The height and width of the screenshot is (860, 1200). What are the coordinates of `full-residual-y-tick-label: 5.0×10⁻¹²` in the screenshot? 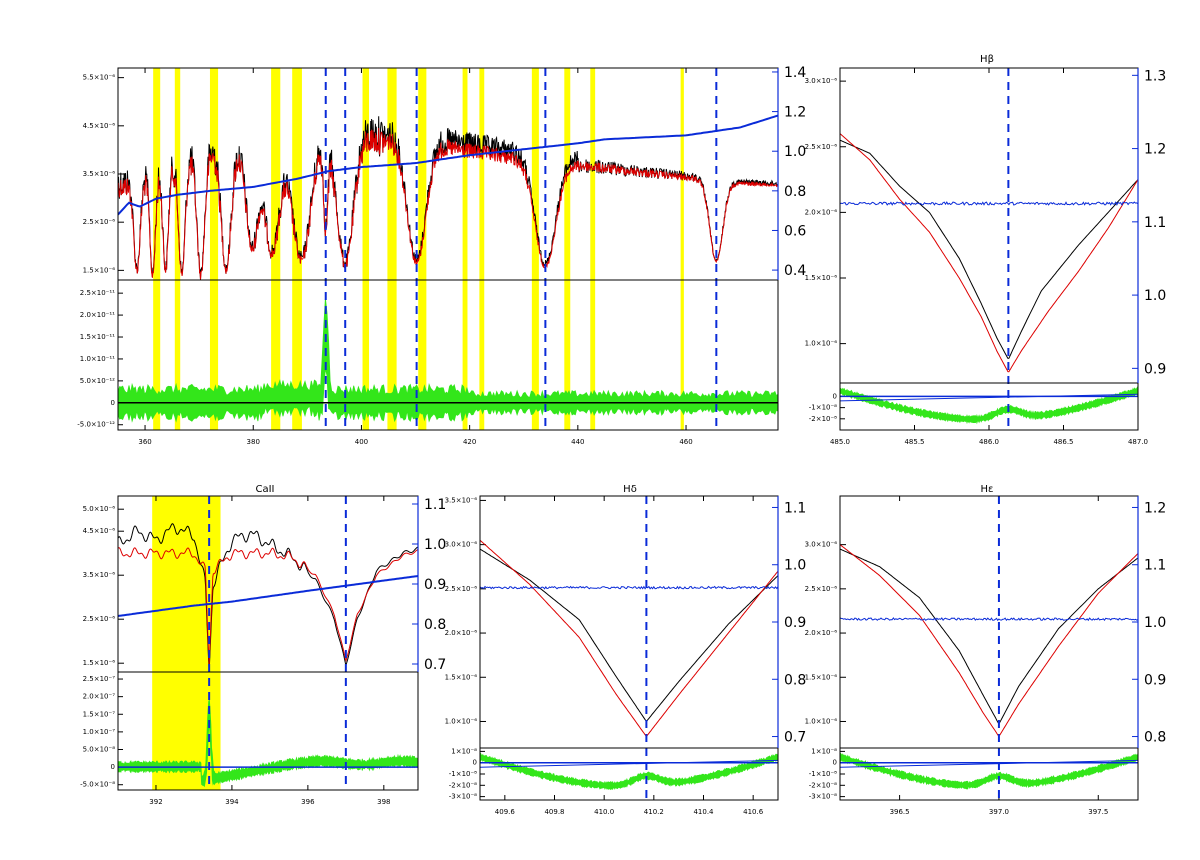 It's located at (97, 381).